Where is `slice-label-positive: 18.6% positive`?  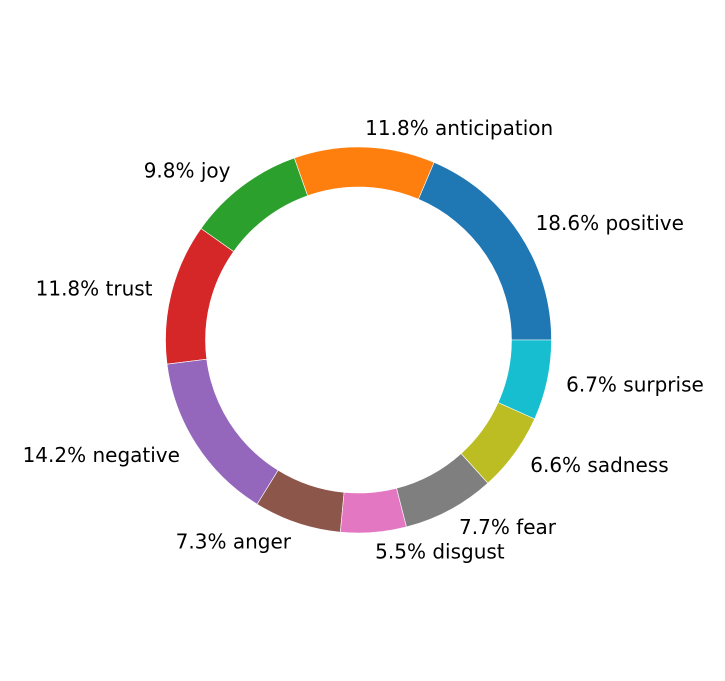
slice-label-positive: 18.6% positive is located at coordinates (610, 223).